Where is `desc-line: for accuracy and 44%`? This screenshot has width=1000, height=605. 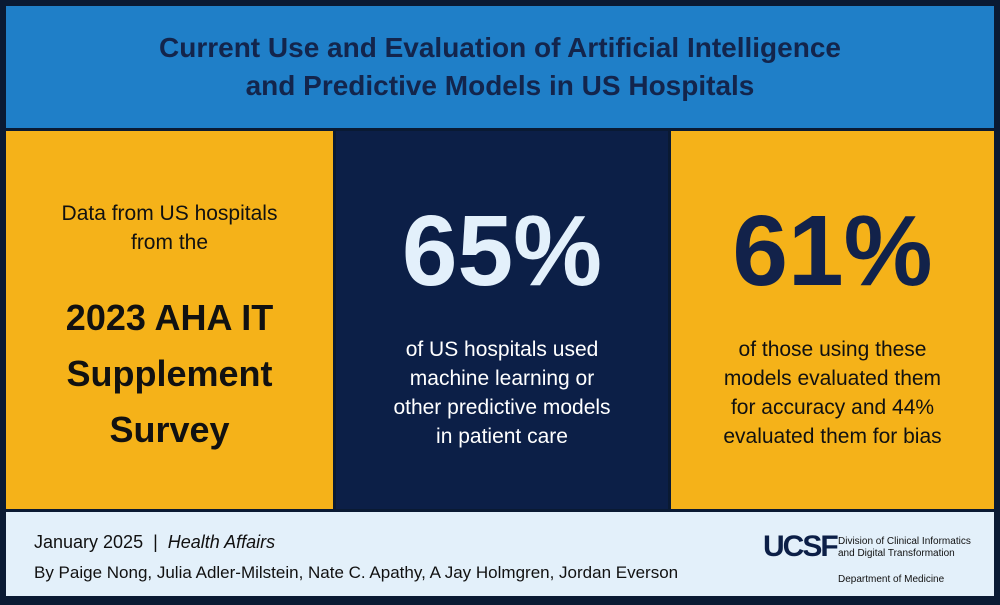 desc-line: for accuracy and 44% is located at coordinates (832, 407).